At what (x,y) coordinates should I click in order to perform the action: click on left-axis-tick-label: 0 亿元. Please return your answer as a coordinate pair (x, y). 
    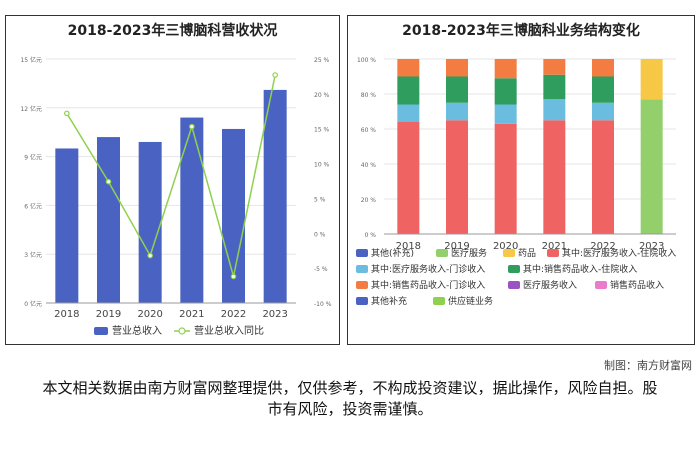
    Looking at the image, I should click on (33, 304).